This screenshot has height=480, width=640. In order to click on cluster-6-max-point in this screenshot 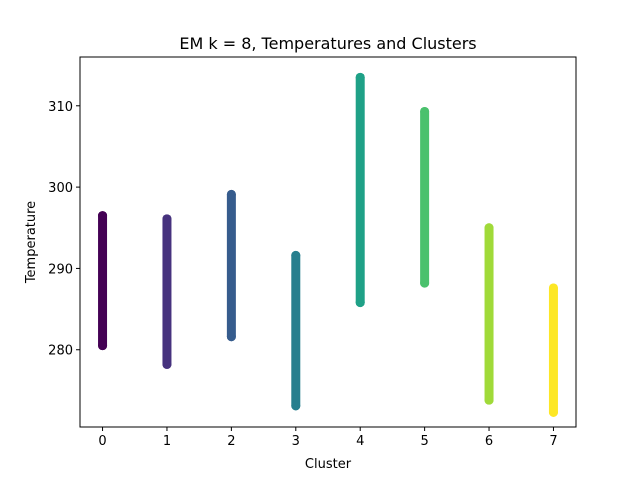, I will do `click(489, 228)`.